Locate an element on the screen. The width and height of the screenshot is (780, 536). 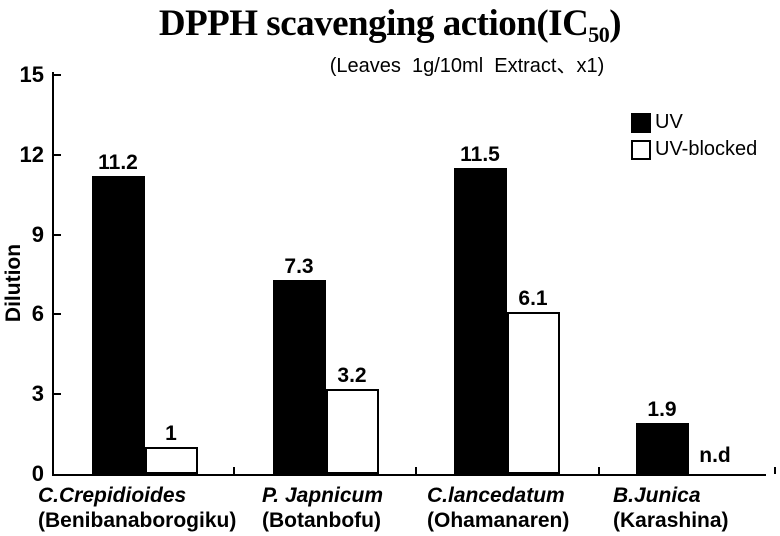
category-common-name: (Ohamanaren) is located at coordinates (498, 520).